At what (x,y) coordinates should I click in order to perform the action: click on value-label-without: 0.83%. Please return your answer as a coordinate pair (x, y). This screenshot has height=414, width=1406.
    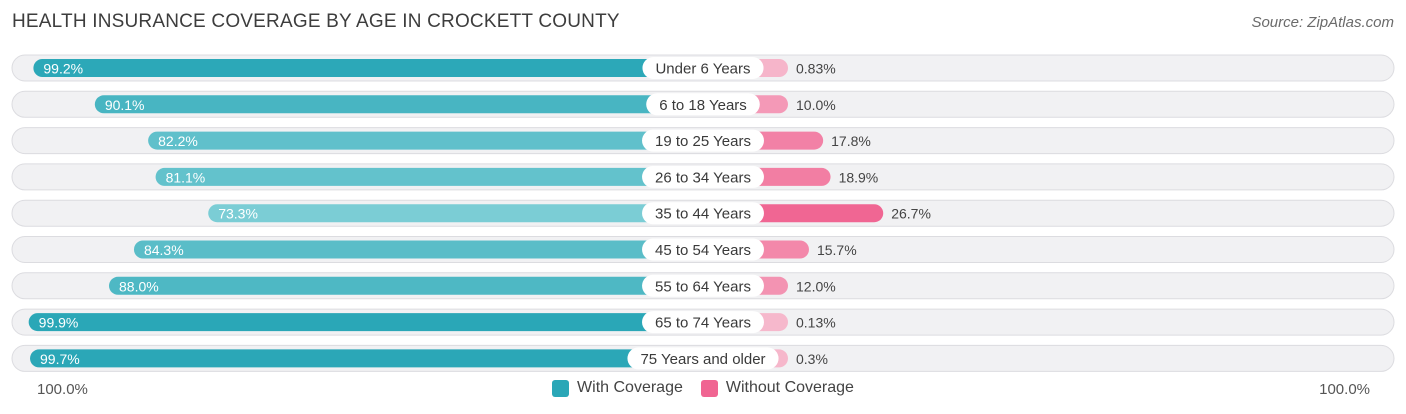
    Looking at the image, I should click on (816, 69).